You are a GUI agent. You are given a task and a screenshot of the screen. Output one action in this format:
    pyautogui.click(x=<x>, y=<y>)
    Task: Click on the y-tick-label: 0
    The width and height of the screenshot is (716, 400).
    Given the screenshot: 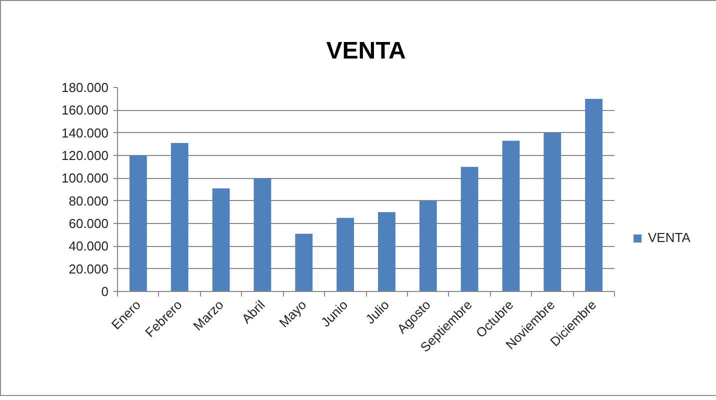 What is the action you would take?
    pyautogui.click(x=105, y=291)
    